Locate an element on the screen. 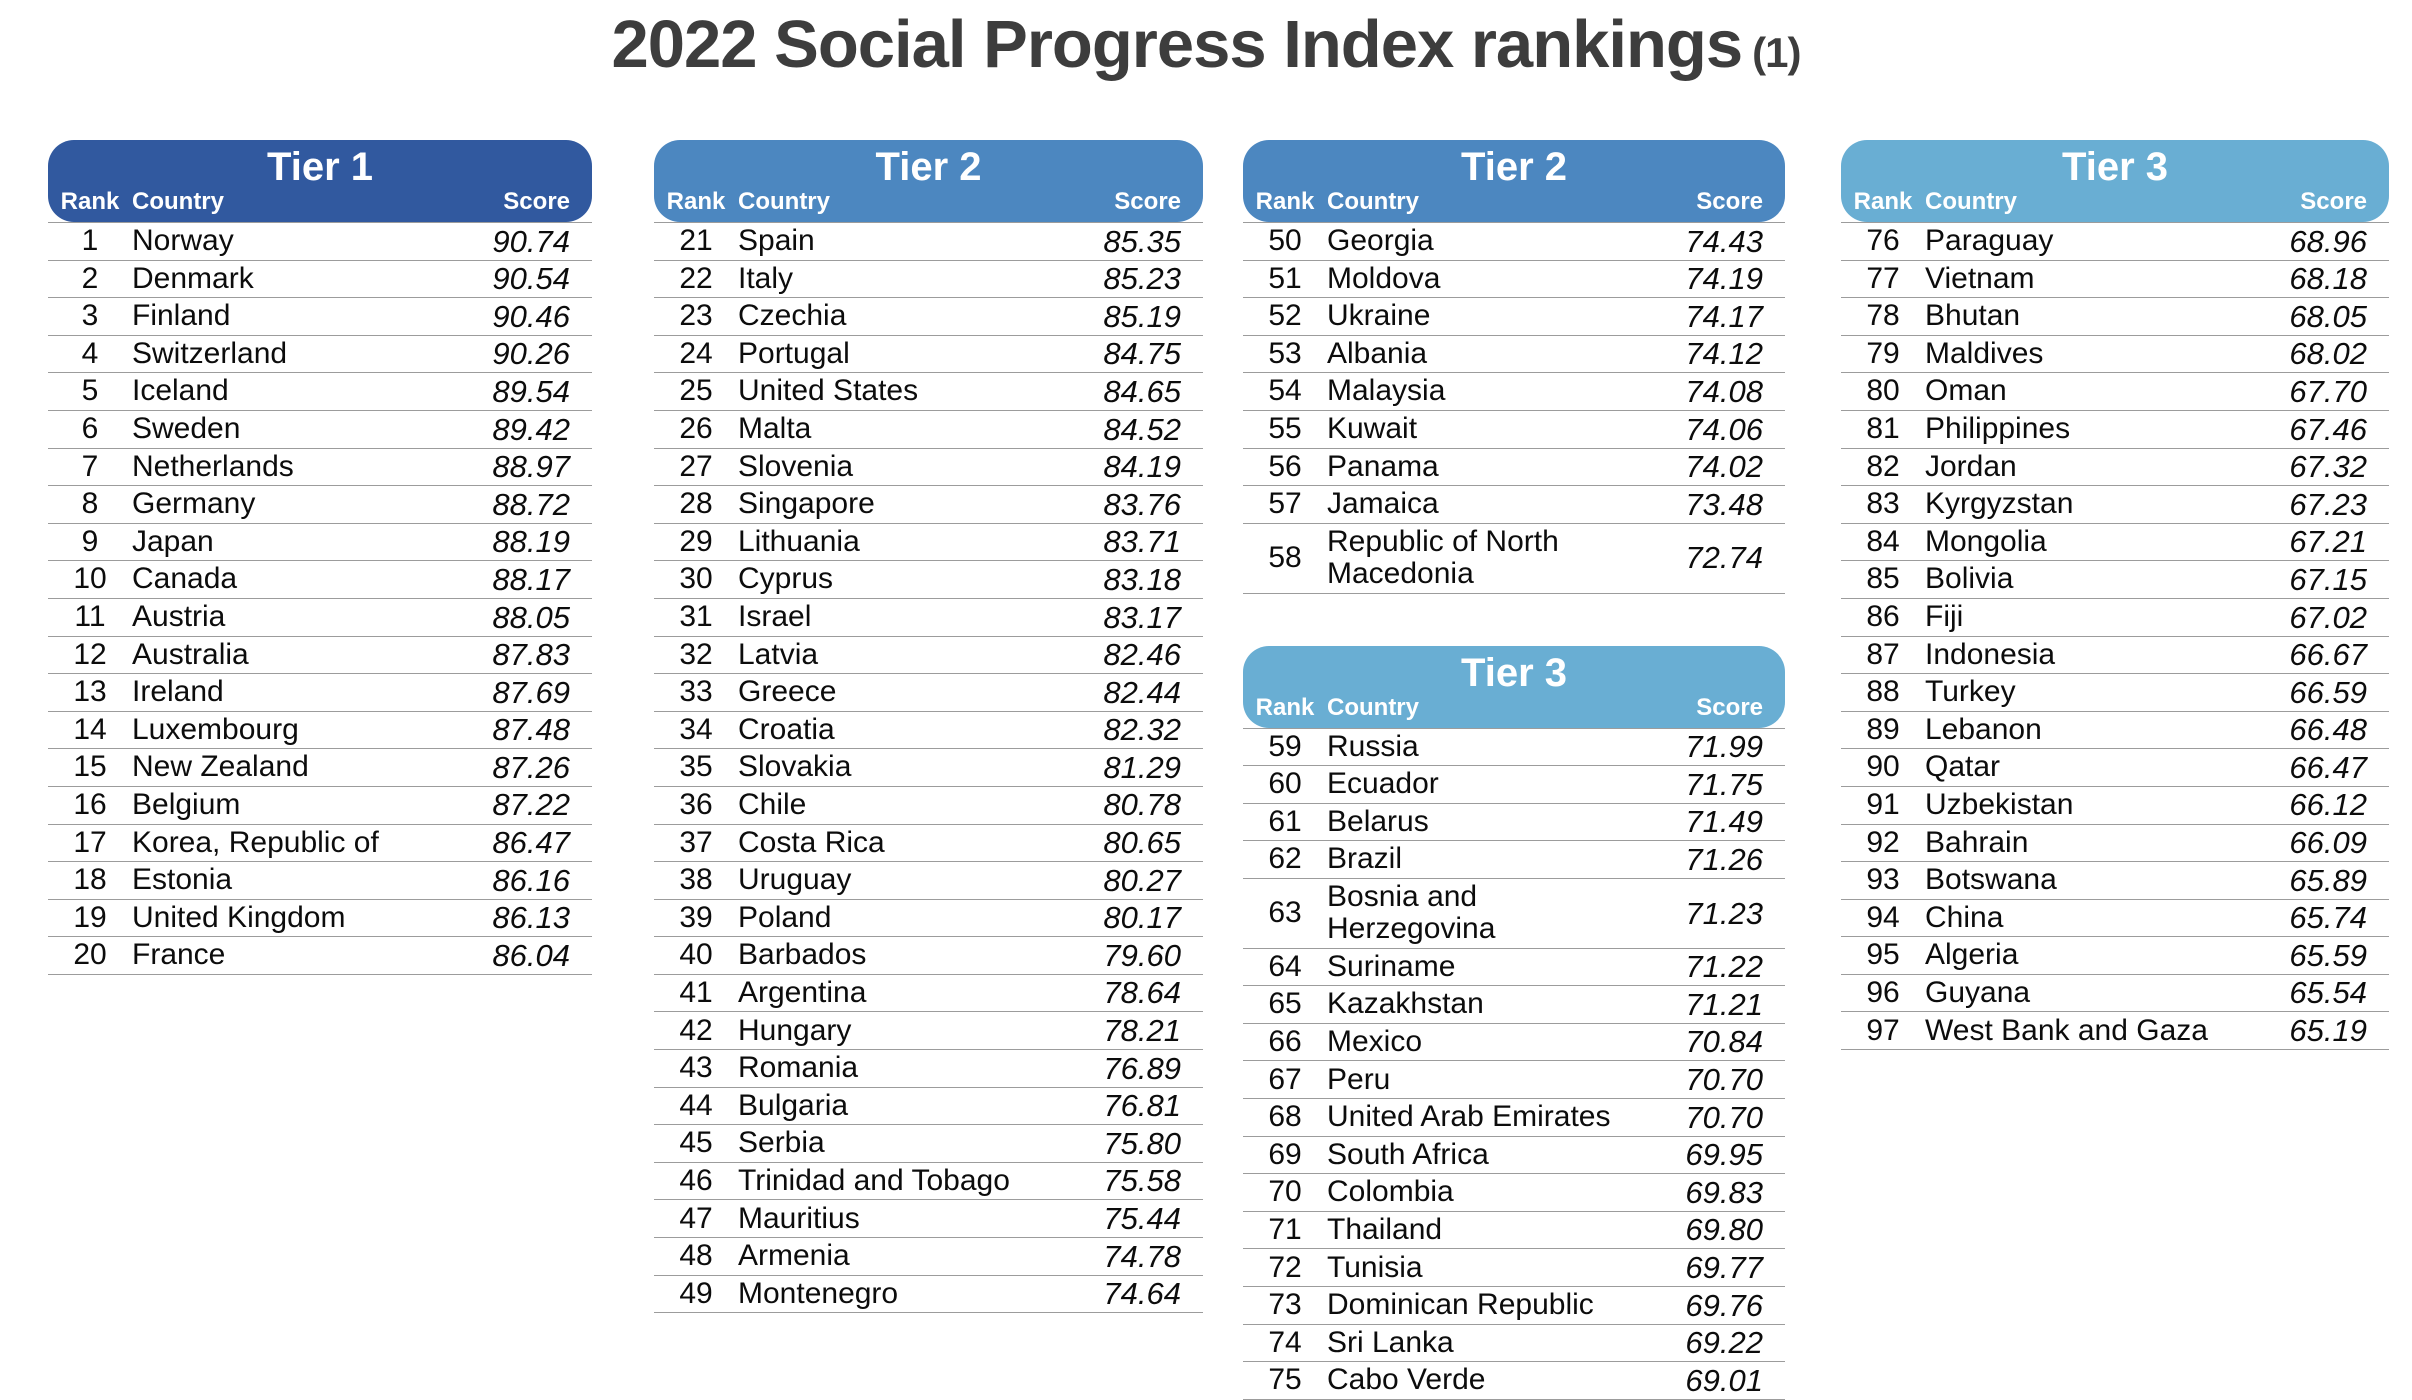 The height and width of the screenshot is (1400, 2412). score-cell: 74.12 is located at coordinates (1724, 354).